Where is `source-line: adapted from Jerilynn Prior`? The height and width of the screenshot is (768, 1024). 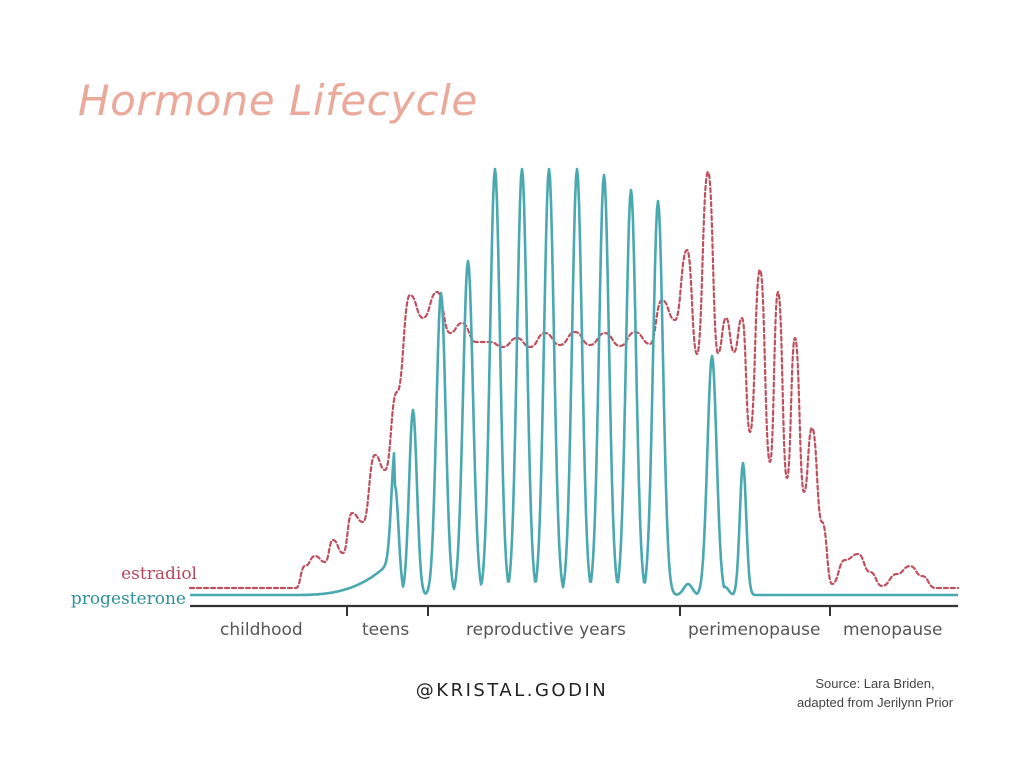
source-line: adapted from Jerilynn Prior is located at coordinates (875, 702).